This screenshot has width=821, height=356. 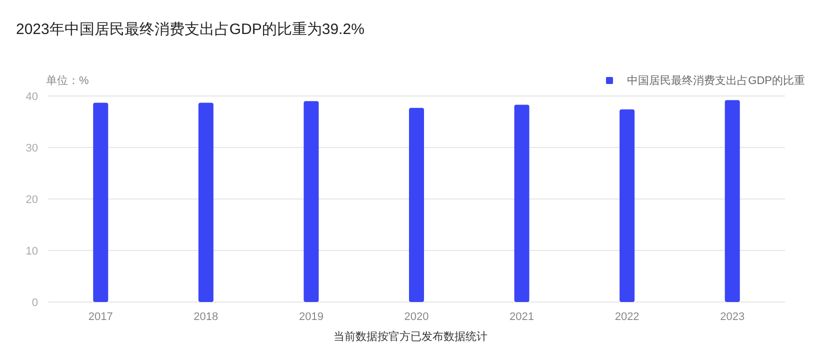 What do you see at coordinates (190, 29) in the screenshot?
I see `chart-title: 2023年中国居民最终消费支出占GDP的比重为39.2%` at bounding box center [190, 29].